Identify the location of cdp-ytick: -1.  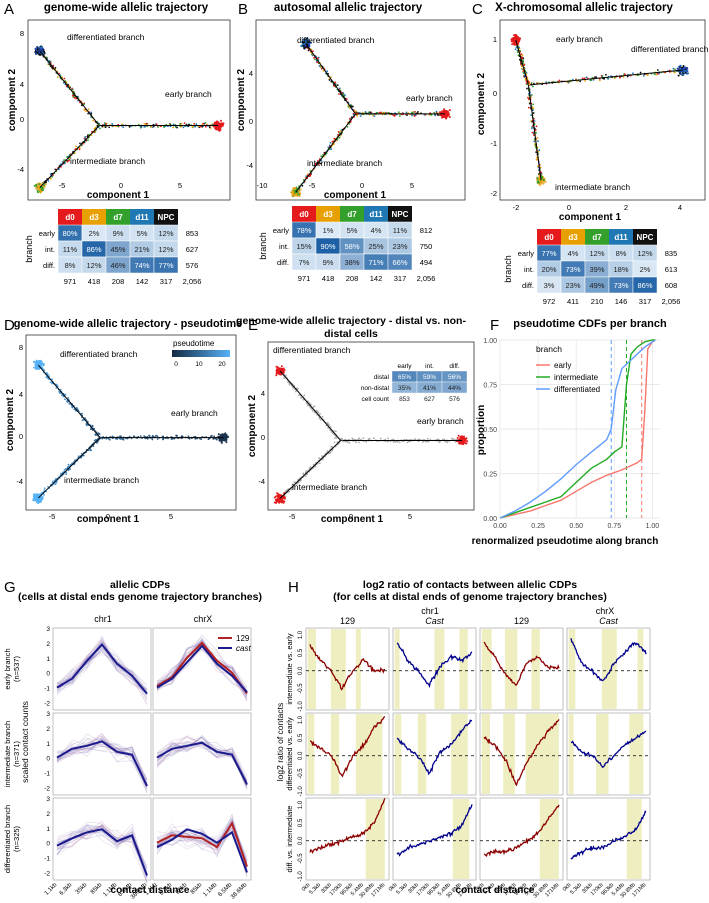
(47, 689).